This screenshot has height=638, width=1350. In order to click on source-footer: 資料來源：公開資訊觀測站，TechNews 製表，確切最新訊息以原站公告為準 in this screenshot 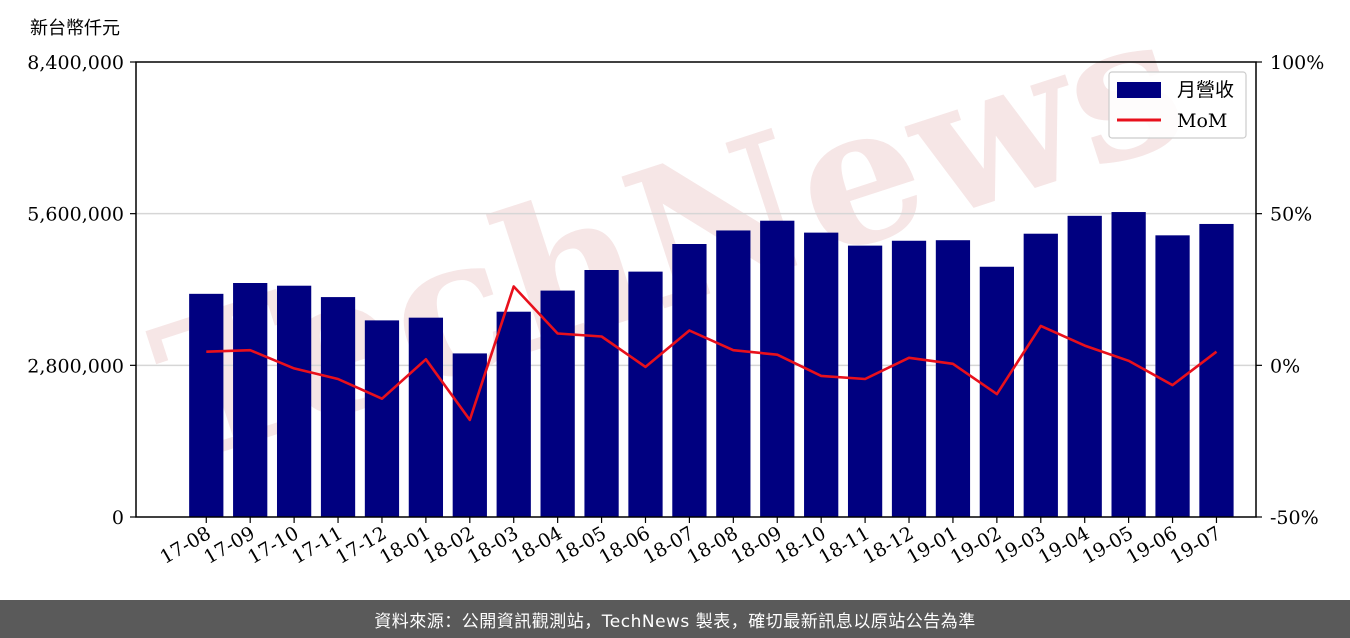, I will do `click(675, 619)`.